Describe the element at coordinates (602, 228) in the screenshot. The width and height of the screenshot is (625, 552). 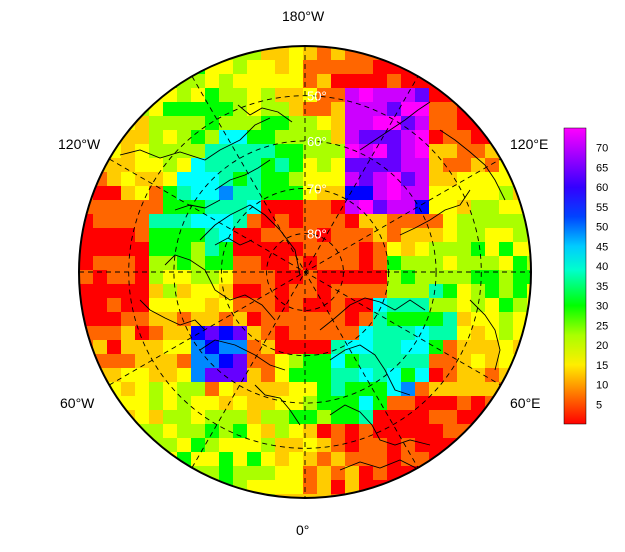
I see `colorbar-tick-label: 50` at that location.